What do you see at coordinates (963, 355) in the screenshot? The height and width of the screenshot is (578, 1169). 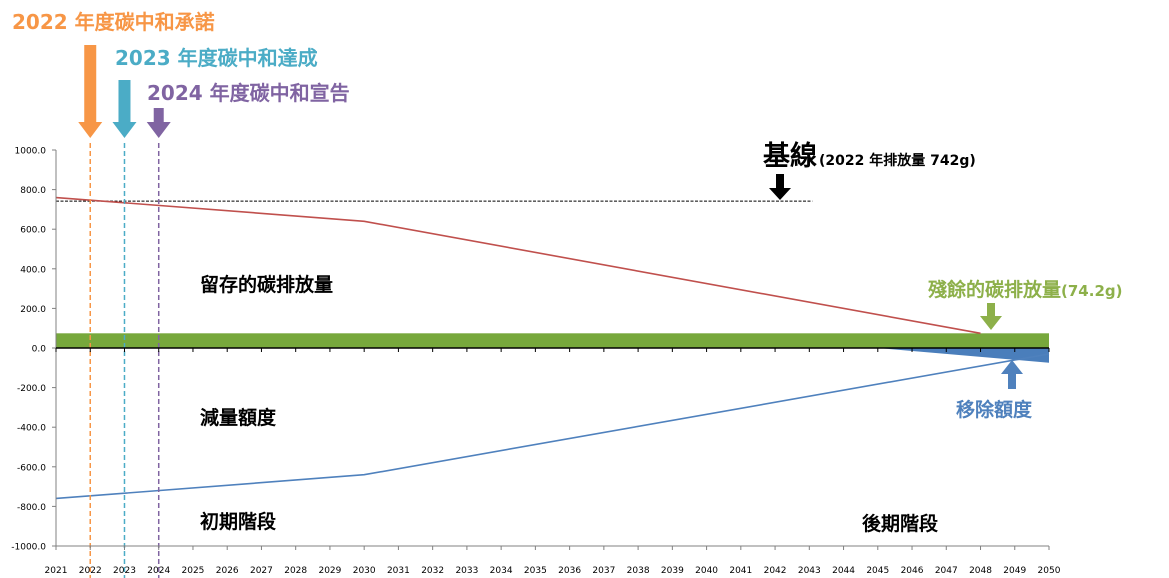 I see `removal-area` at bounding box center [963, 355].